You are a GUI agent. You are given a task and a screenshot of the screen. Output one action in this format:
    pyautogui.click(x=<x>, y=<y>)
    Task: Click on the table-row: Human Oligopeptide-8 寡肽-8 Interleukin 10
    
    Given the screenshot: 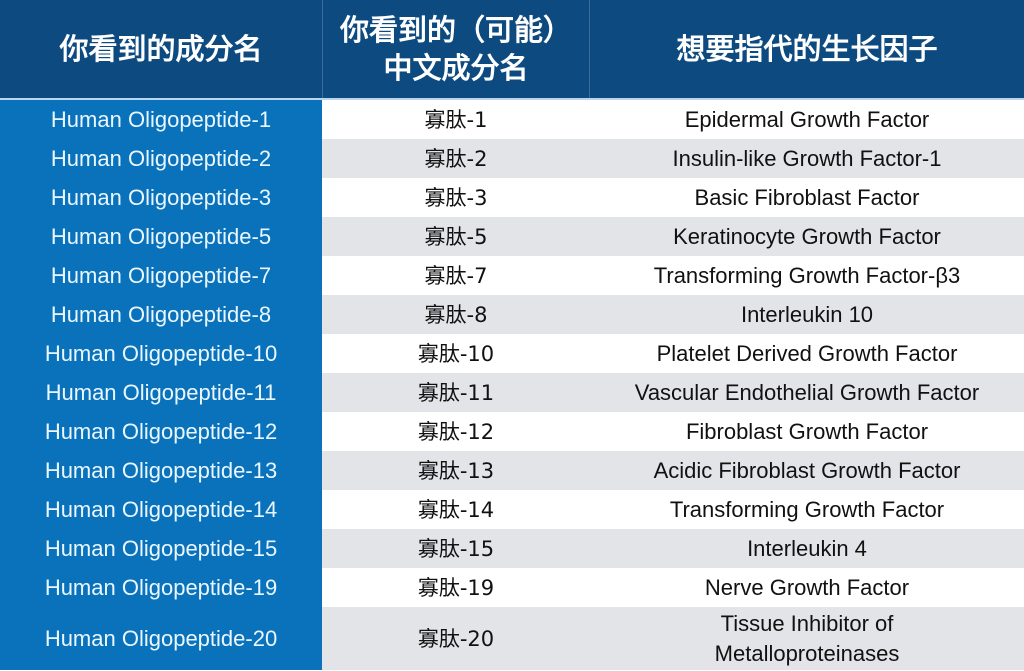 What is the action you would take?
    pyautogui.click(x=512, y=314)
    